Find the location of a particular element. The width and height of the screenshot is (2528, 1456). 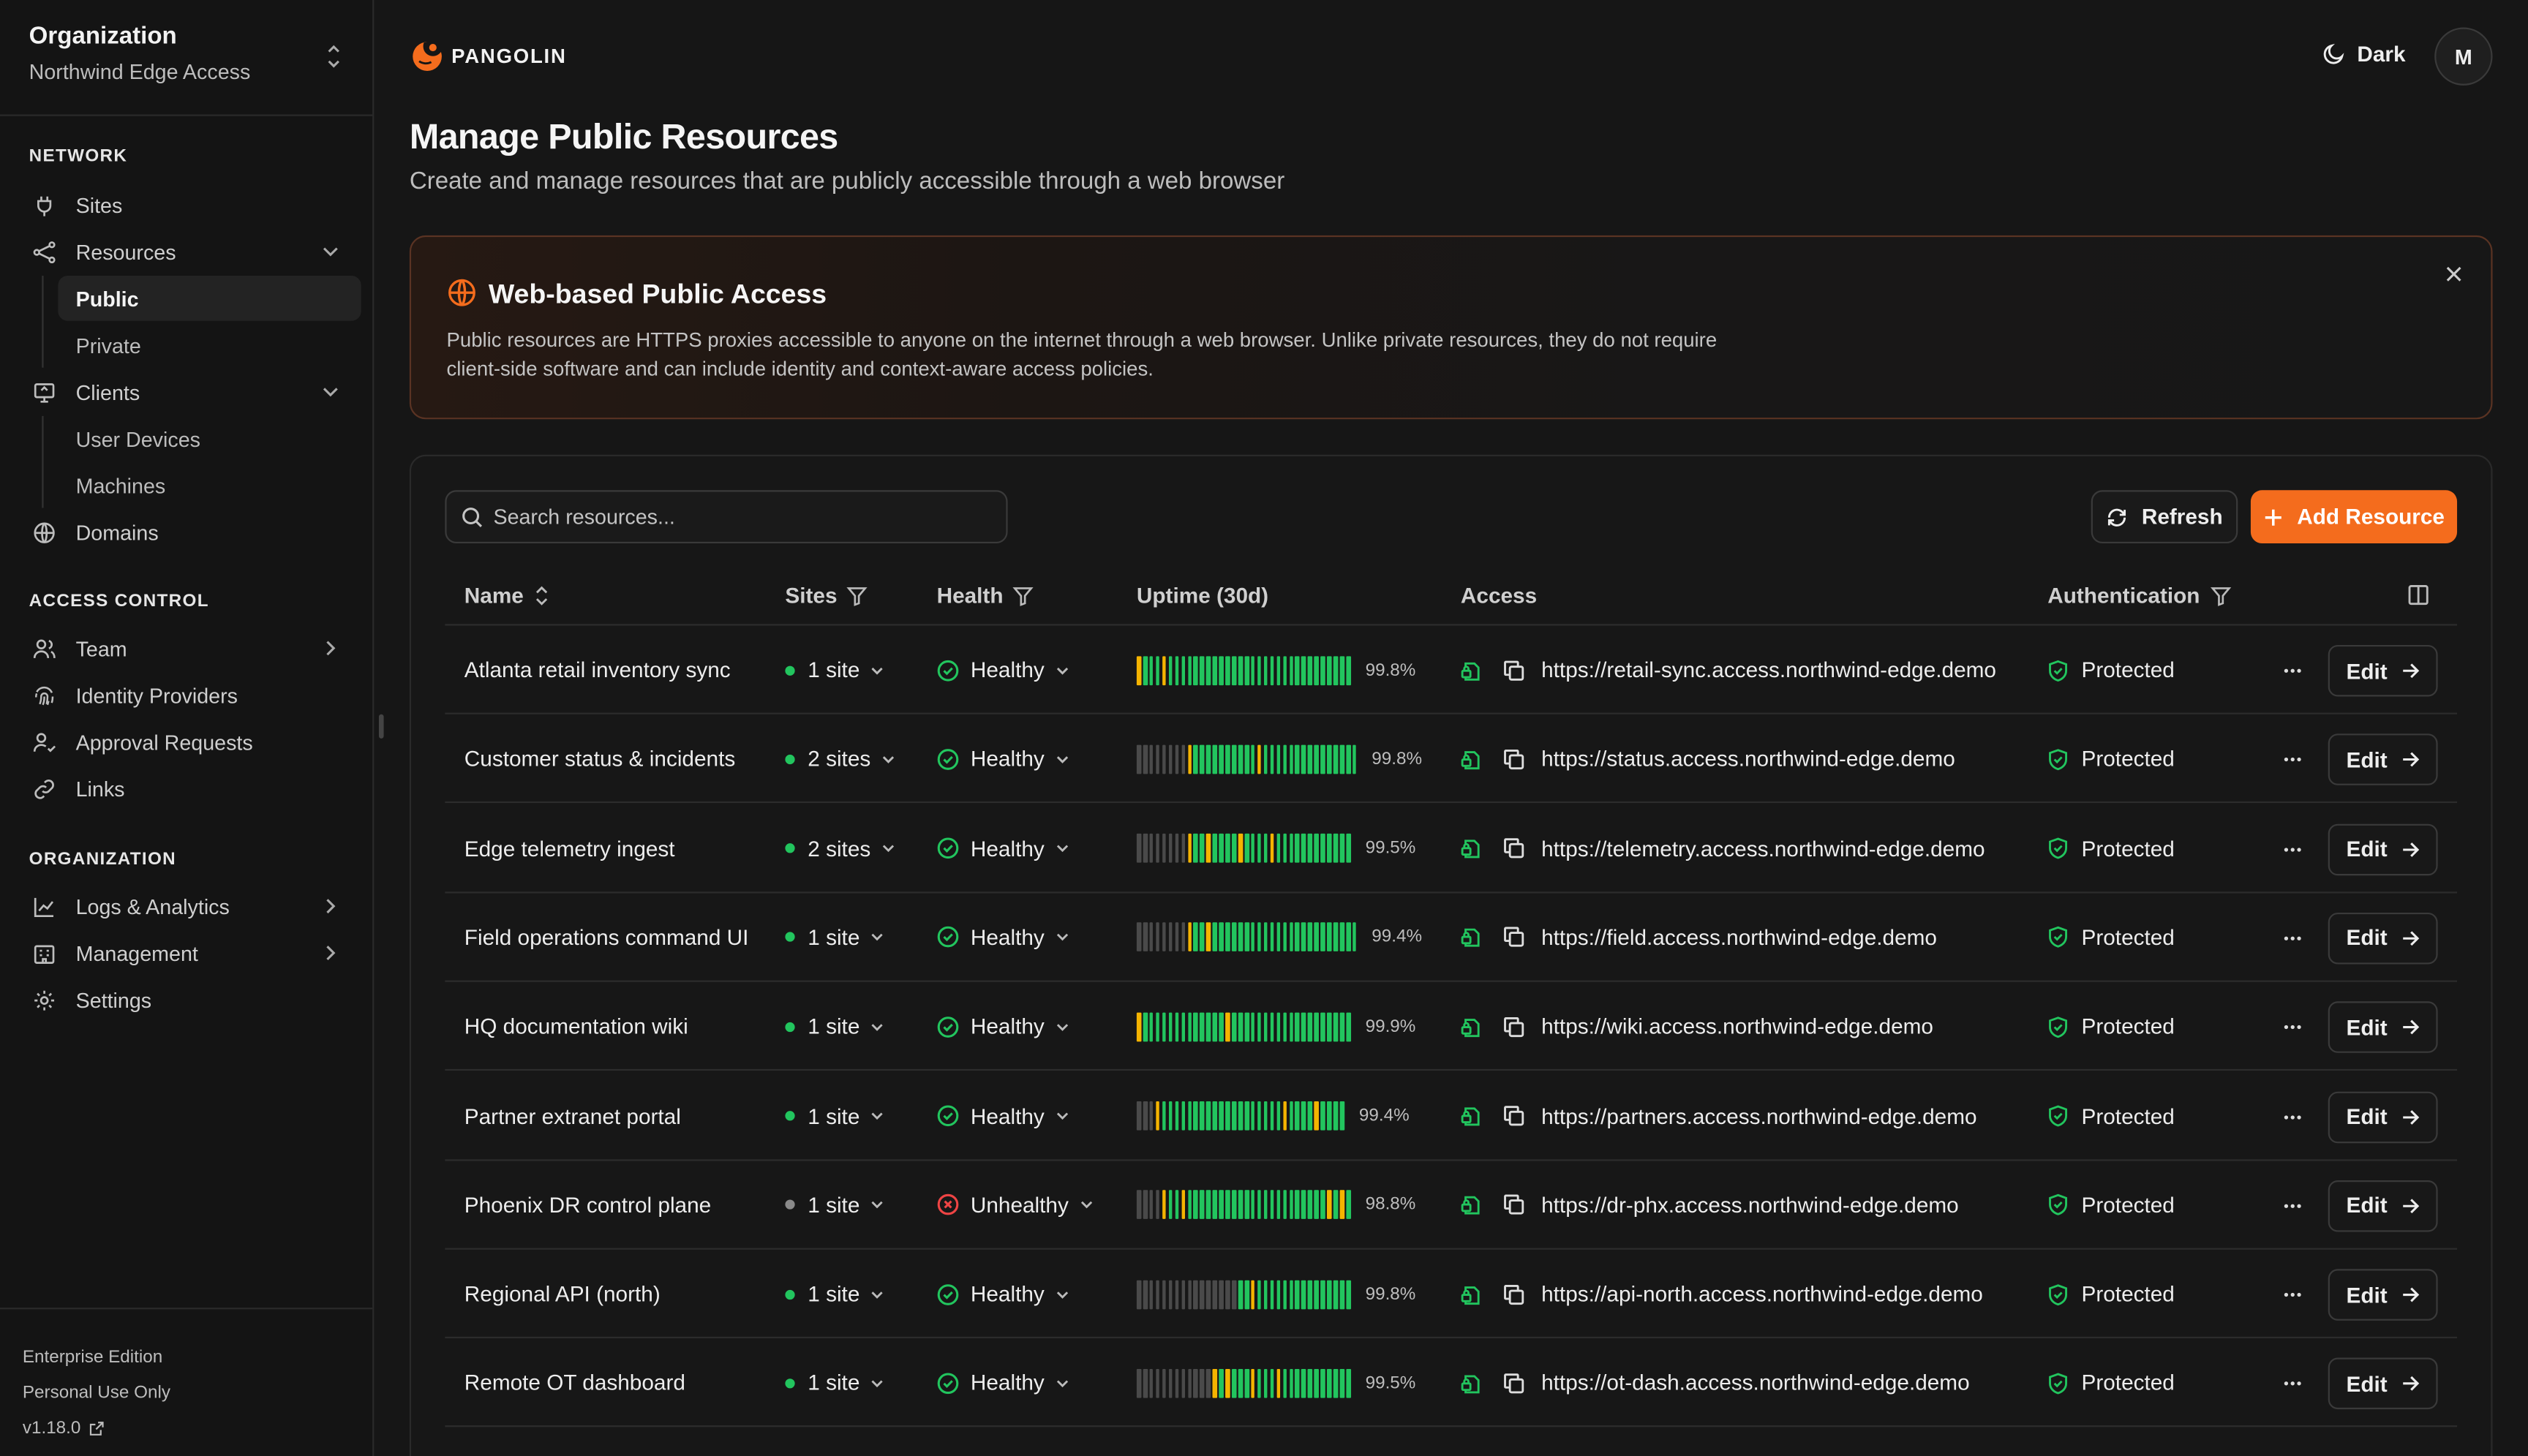

resource-name: Edge telemetry ingest is located at coordinates (569, 849).